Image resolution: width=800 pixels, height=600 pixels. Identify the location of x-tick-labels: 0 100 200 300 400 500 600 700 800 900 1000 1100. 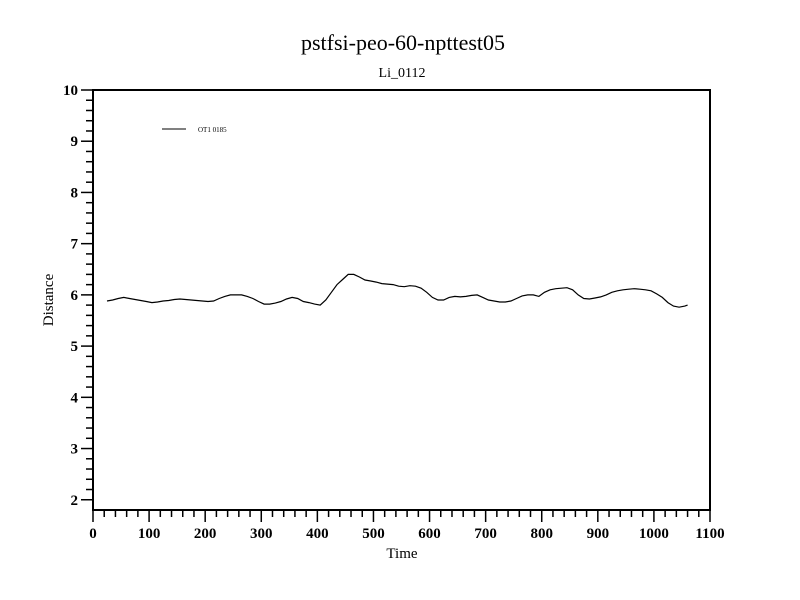
(406, 534).